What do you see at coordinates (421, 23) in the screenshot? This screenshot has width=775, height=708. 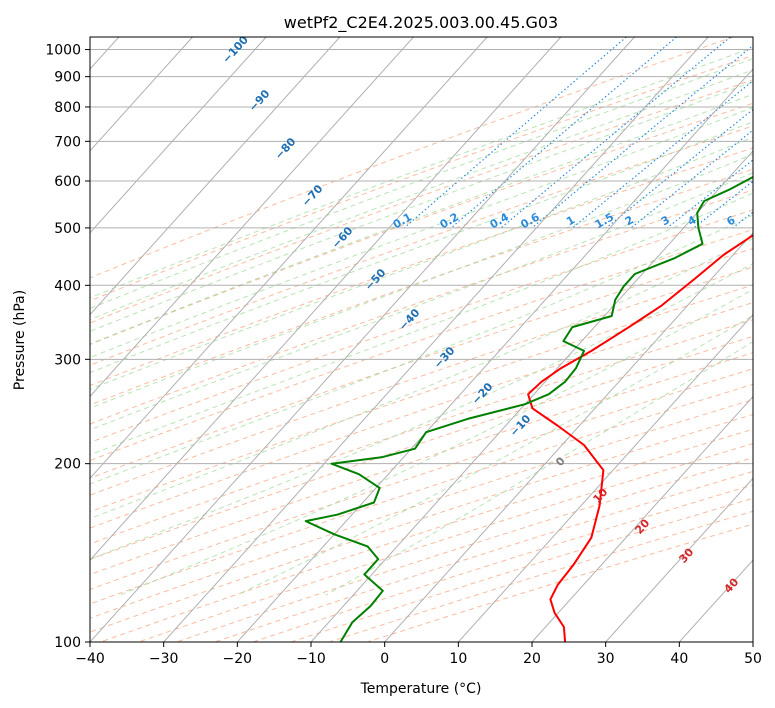 I see `chart-title: wetPf2_C2E4.2025.003.00.45.G03` at bounding box center [421, 23].